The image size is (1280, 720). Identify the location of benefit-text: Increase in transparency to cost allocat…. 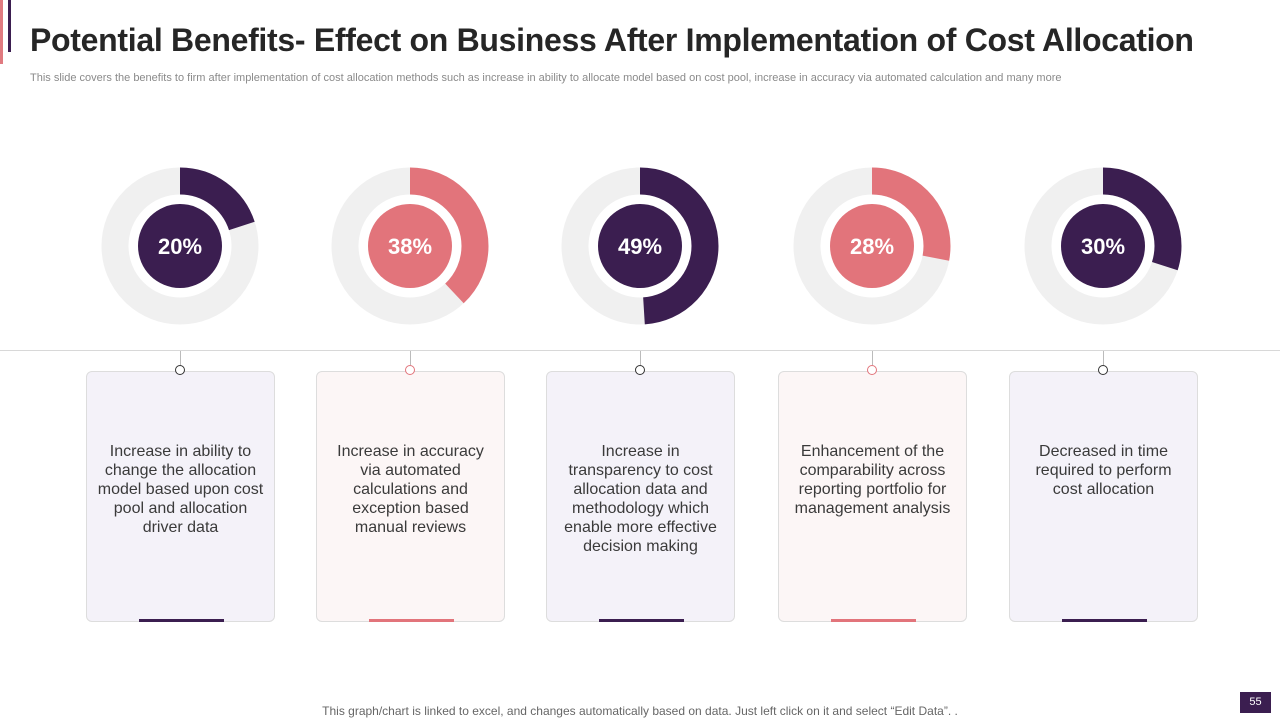
(640, 499).